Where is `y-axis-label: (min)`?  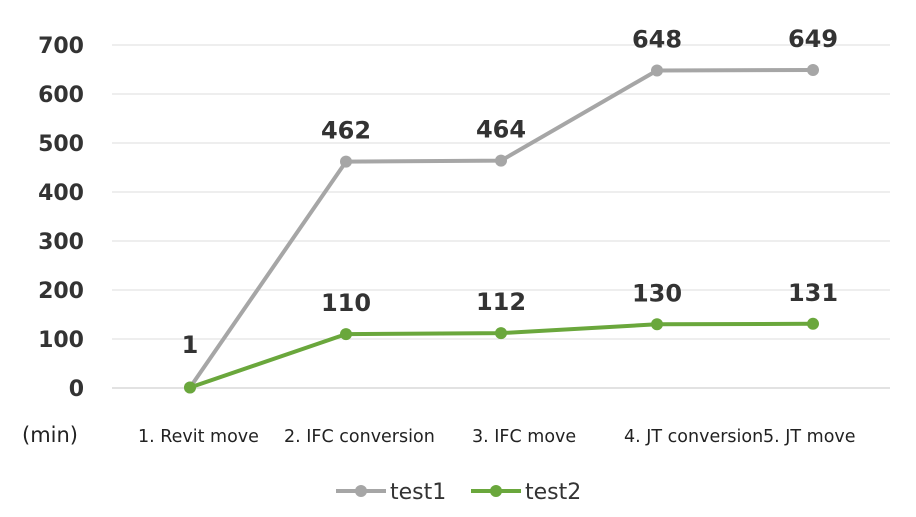 y-axis-label: (min) is located at coordinates (50, 435).